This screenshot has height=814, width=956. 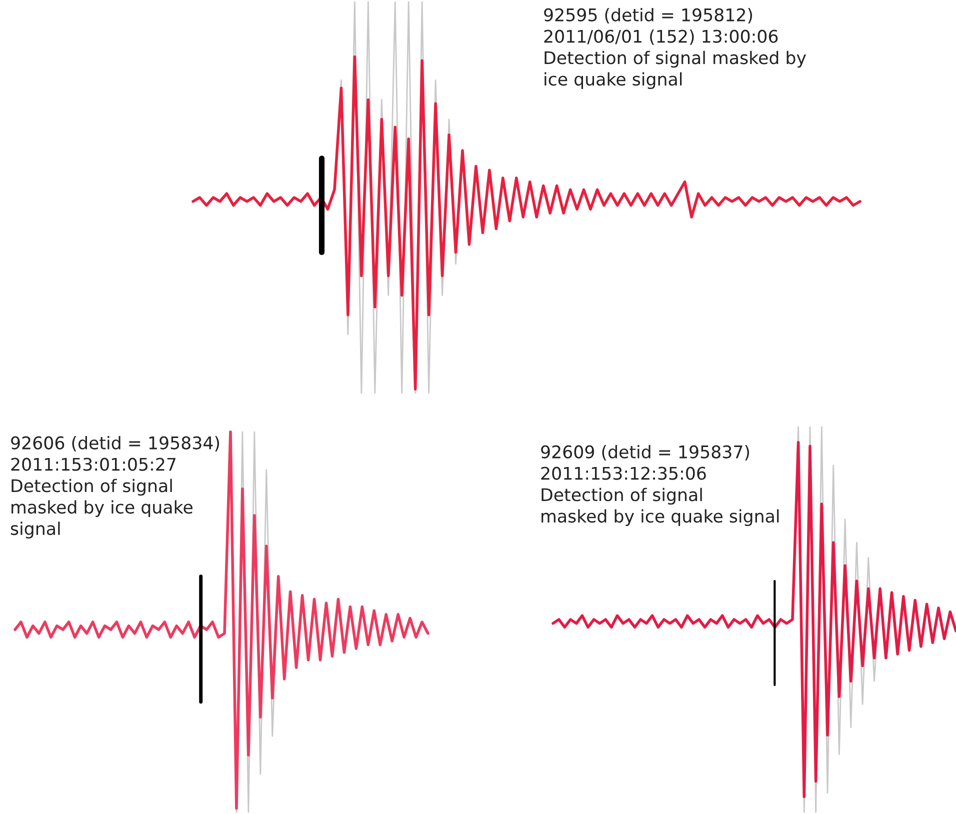 I want to click on annotation: 92609 (detid = 195837) 2011:153:12:35:06 Detection of signal masked by ice quake signal, so click(x=660, y=485).